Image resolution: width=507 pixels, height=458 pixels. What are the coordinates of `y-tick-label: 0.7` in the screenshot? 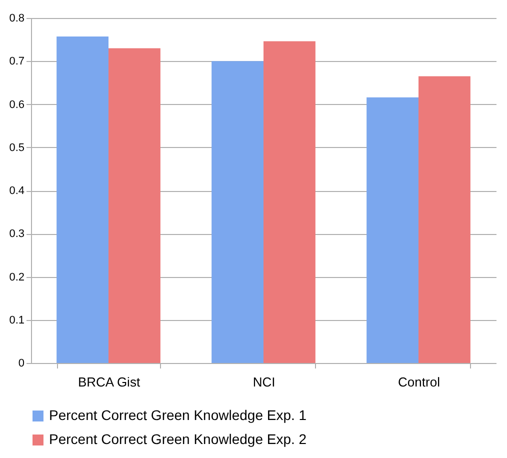 It's located at (16, 62).